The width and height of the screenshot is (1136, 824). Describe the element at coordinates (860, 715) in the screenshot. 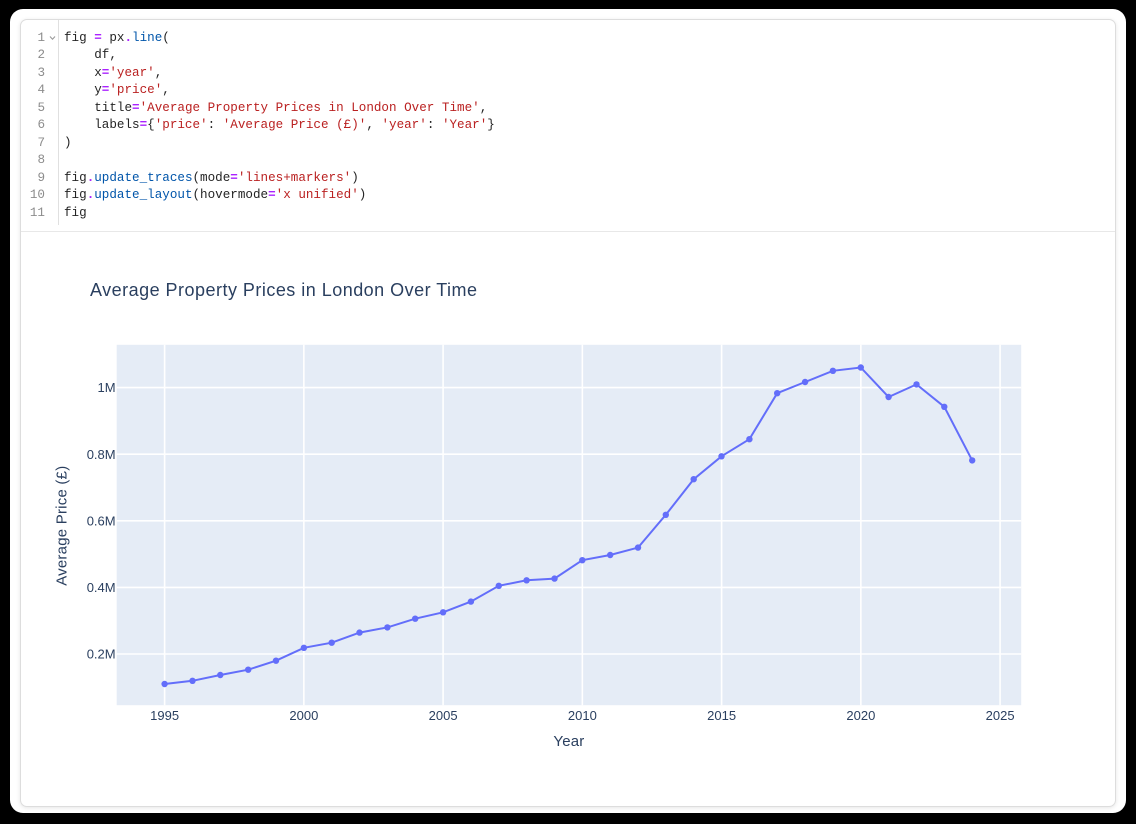

I see `svg-text: 2020` at that location.